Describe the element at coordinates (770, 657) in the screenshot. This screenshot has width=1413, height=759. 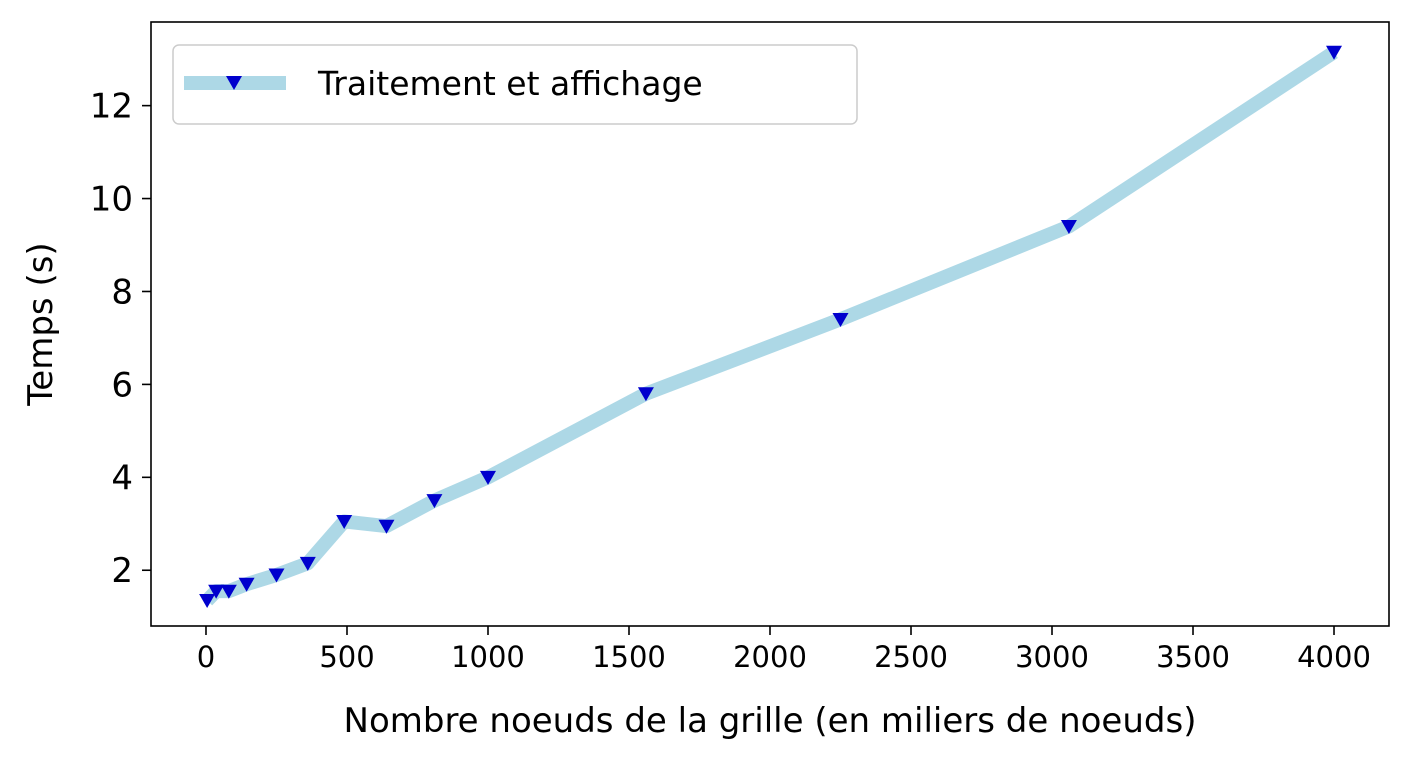
I see `x-tick-label: 2000` at that location.